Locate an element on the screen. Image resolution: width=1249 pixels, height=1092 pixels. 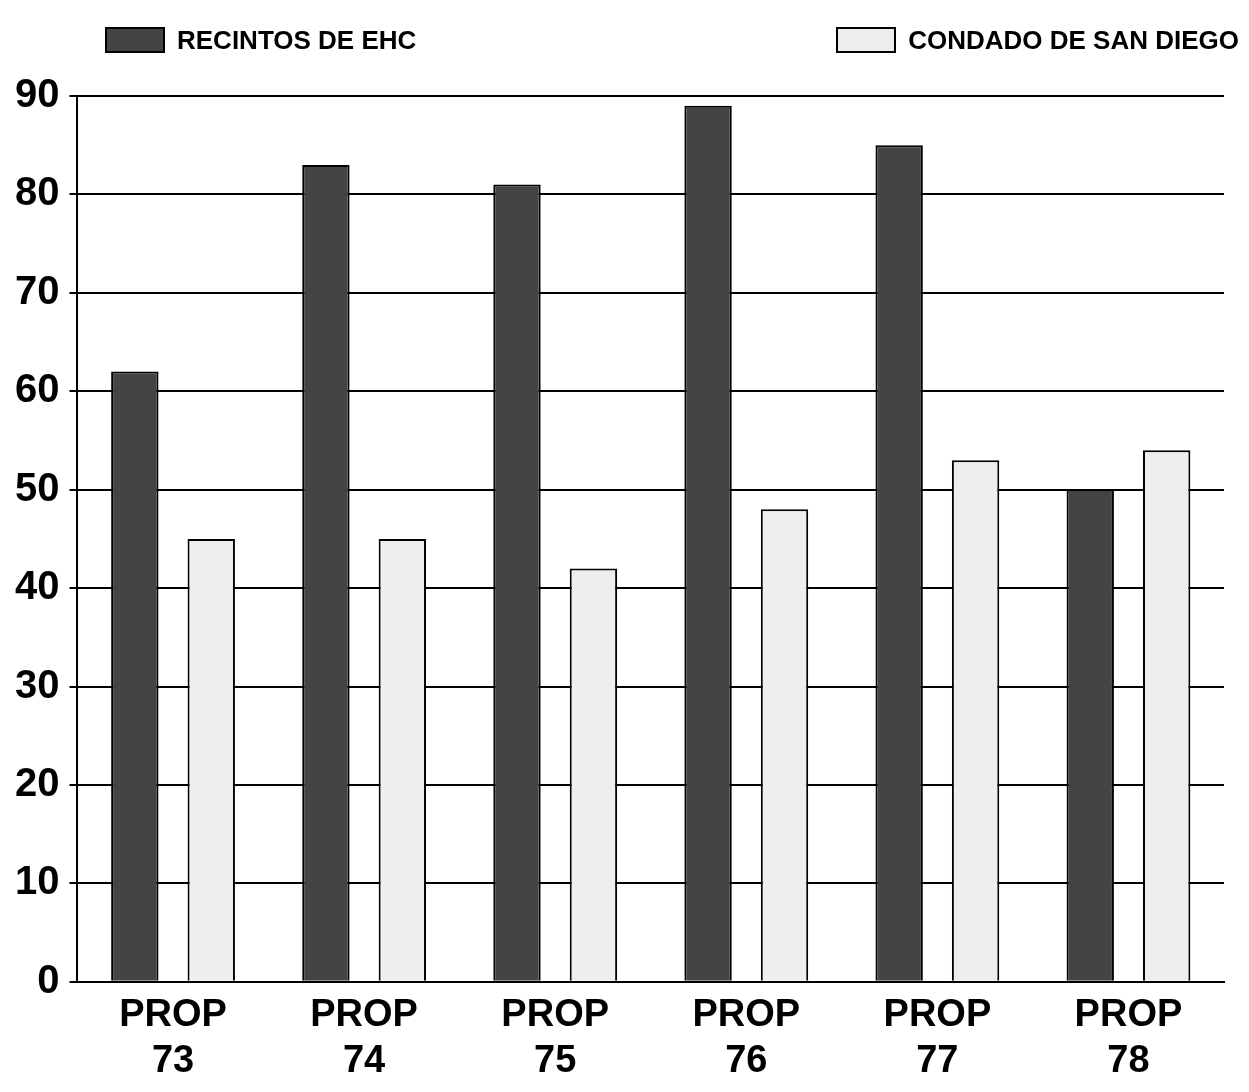
legend-label: RECINTOS DE EHC is located at coordinates (297, 40).